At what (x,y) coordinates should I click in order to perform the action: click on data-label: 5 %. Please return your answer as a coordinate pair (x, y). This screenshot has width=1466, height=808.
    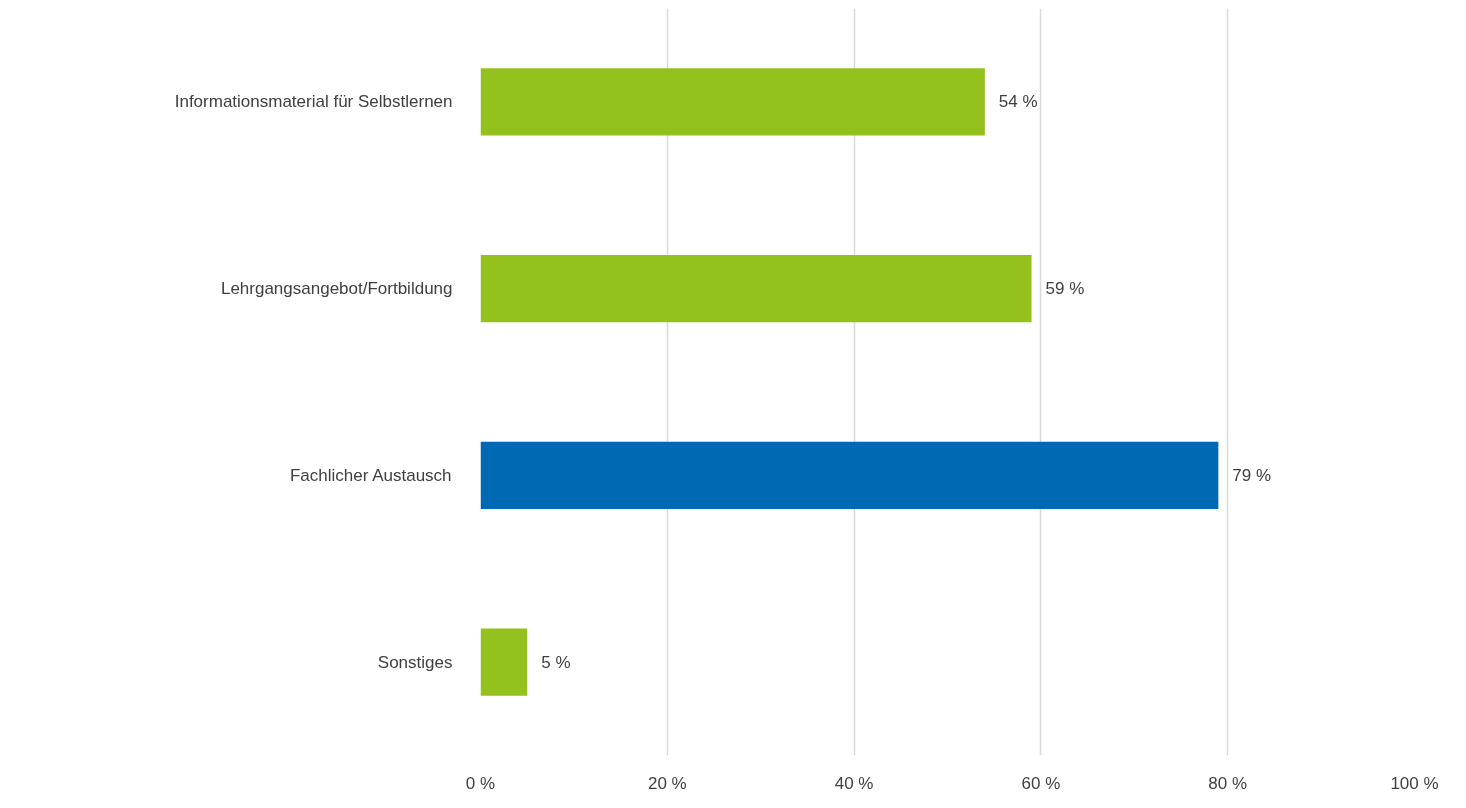
    Looking at the image, I should click on (556, 662).